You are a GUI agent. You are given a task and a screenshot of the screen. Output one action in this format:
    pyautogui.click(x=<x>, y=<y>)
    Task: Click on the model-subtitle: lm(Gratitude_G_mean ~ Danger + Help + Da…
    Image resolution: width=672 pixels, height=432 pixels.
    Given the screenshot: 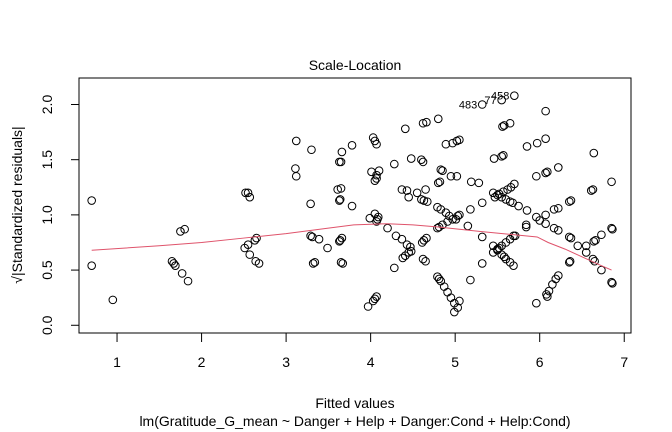 What is the action you would take?
    pyautogui.click(x=354, y=421)
    